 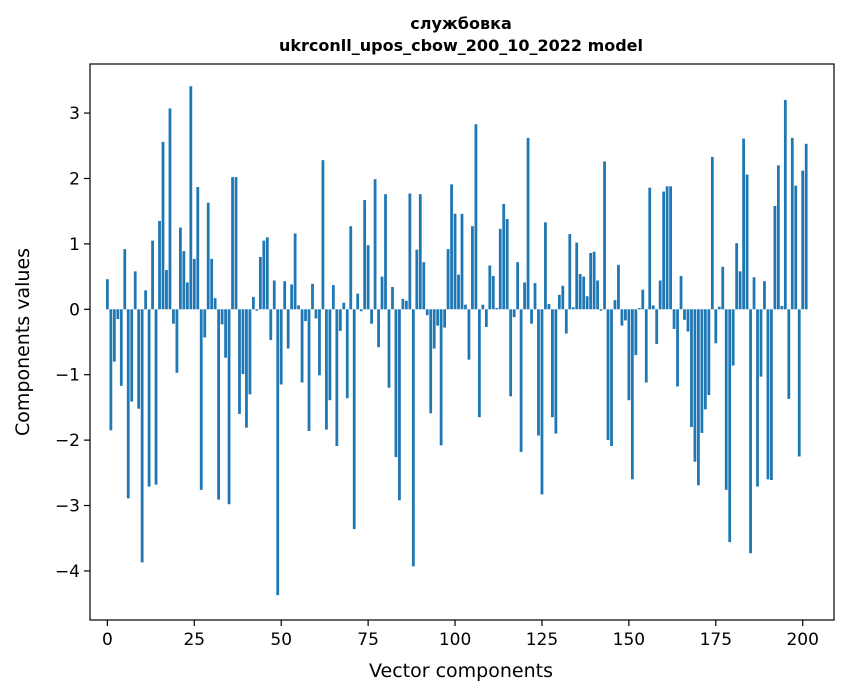 What do you see at coordinates (67, 507) in the screenshot?
I see `y-tick-label: −3` at bounding box center [67, 507].